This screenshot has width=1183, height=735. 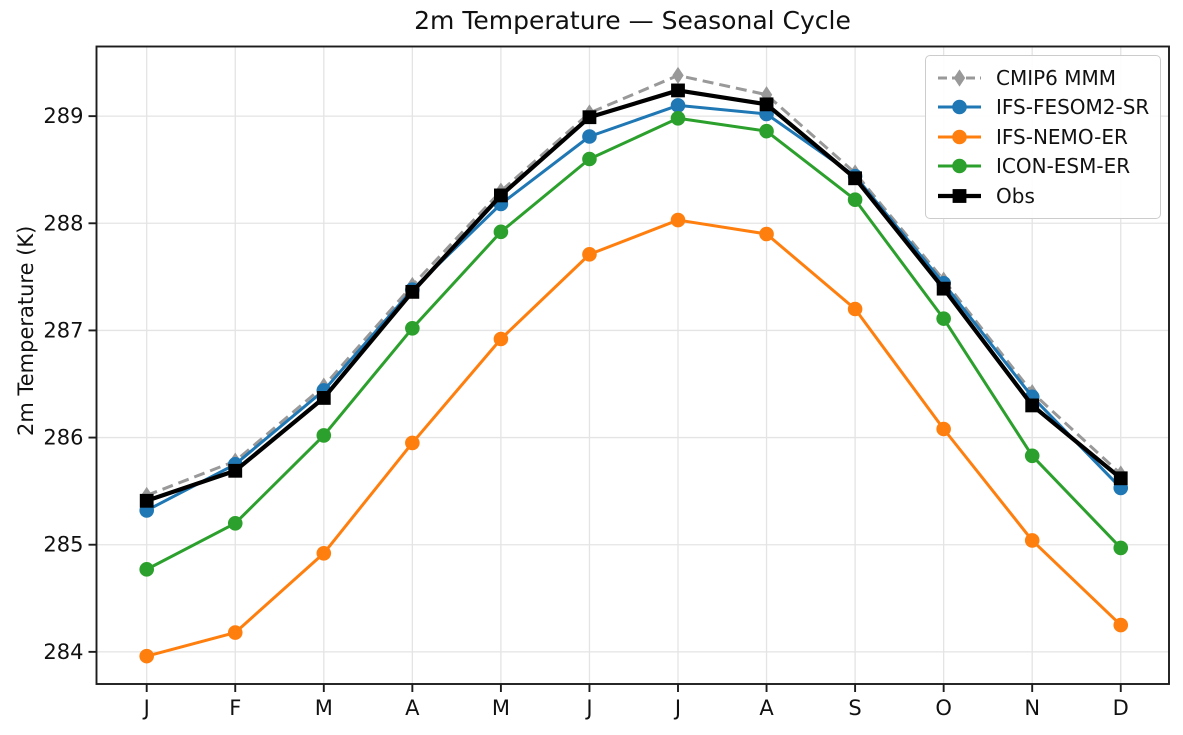 What do you see at coordinates (1073, 107) in the screenshot?
I see `legend-label: IFS-FESOM2-SR` at bounding box center [1073, 107].